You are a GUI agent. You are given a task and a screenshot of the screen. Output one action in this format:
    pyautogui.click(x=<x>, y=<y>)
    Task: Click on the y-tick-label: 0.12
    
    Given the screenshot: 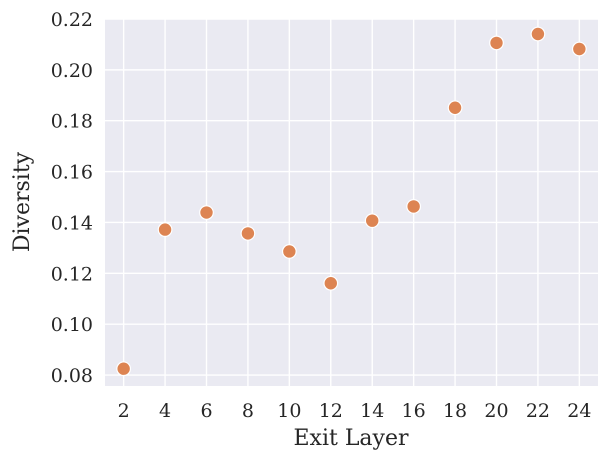 What is the action you would take?
    pyautogui.click(x=72, y=274)
    